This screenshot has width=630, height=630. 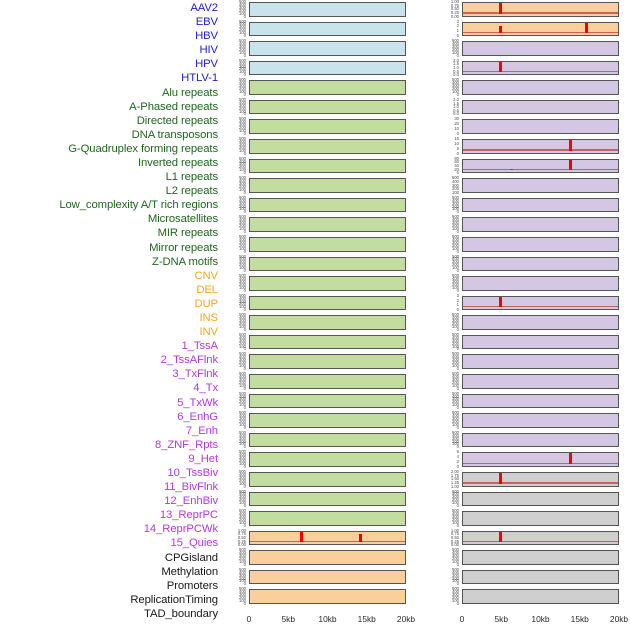 I want to click on track-label: MIR repeats, so click(x=188, y=233).